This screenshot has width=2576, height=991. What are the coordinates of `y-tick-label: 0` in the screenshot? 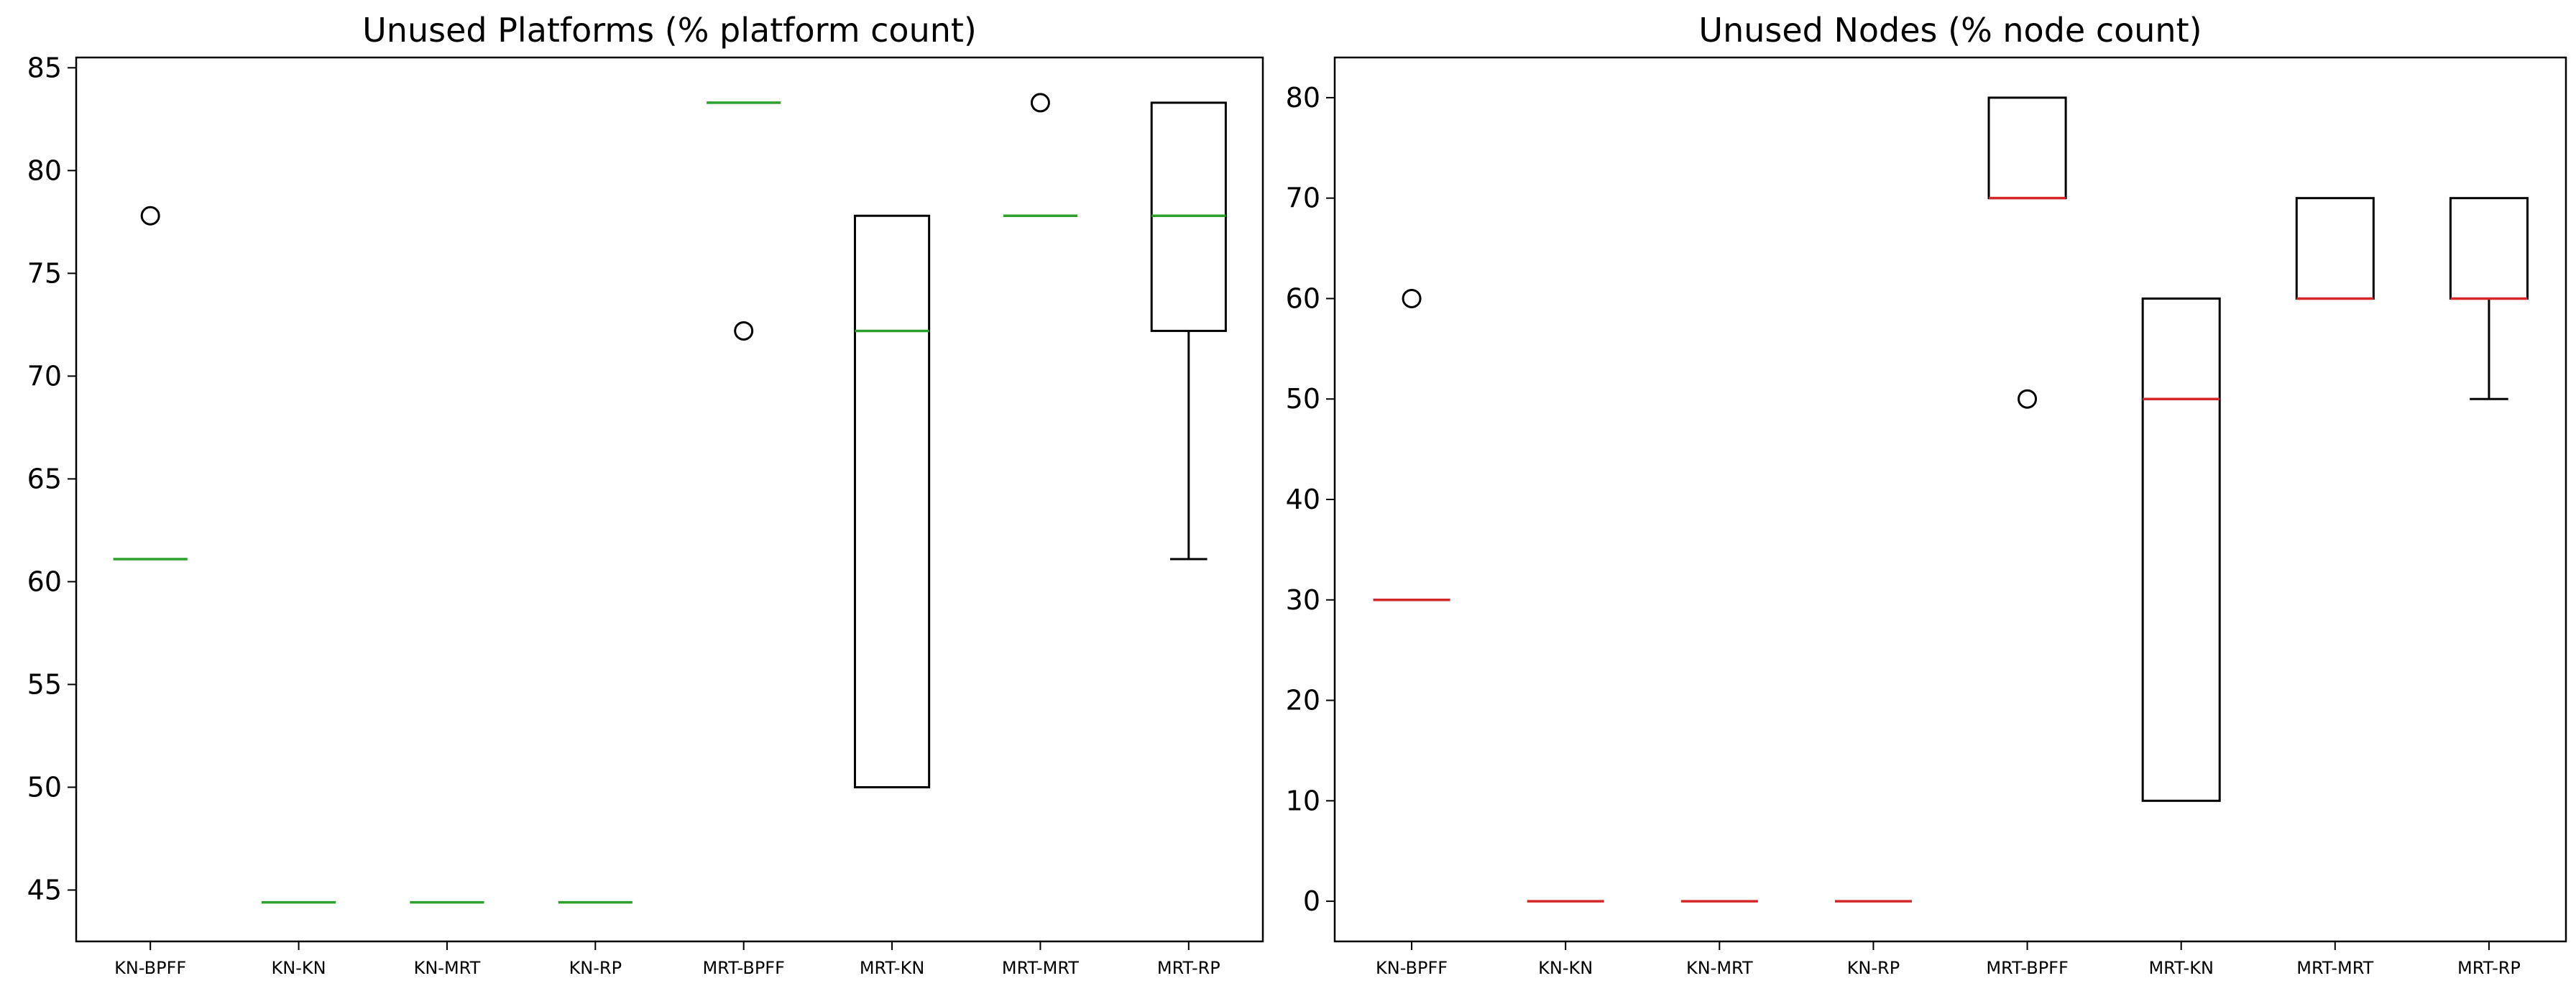 It's located at (1311, 901).